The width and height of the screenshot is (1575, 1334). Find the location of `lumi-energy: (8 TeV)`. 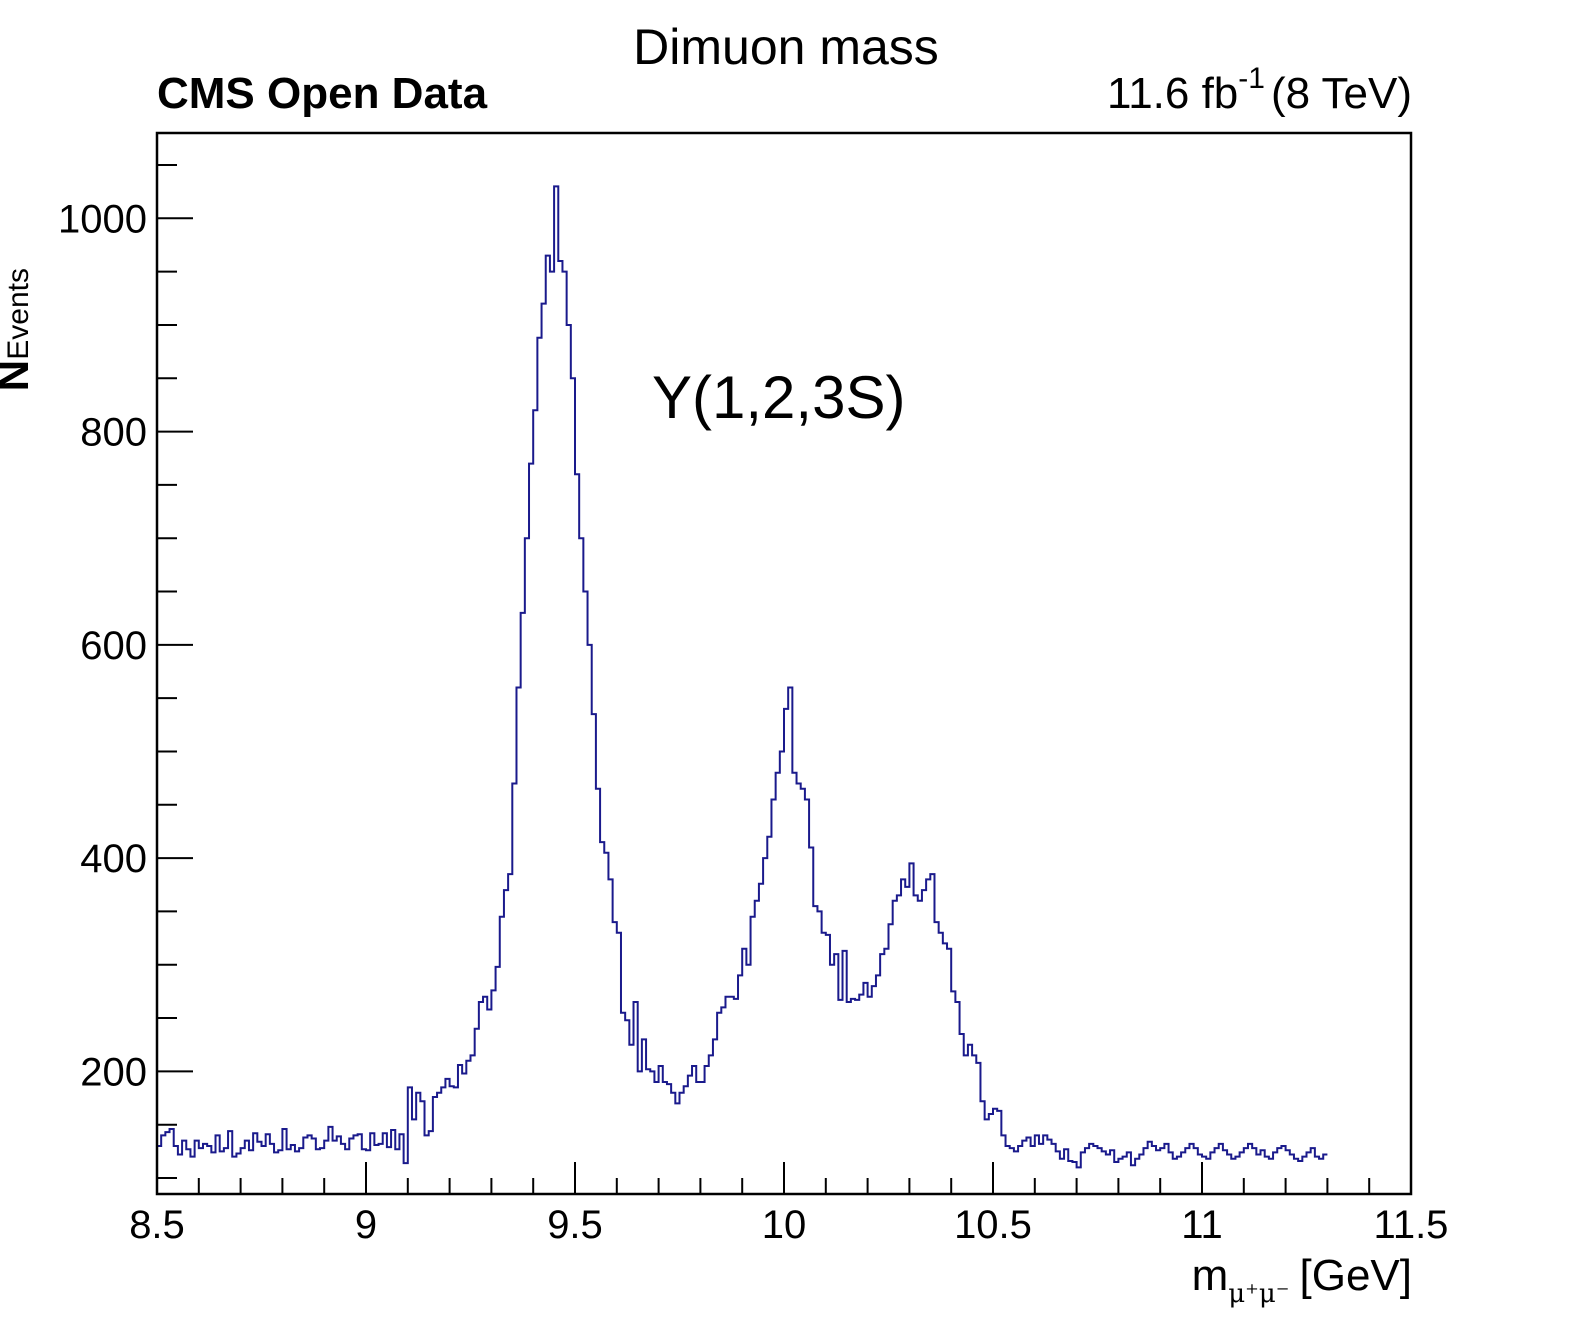

lumi-energy: (8 TeV) is located at coordinates (1341, 93).